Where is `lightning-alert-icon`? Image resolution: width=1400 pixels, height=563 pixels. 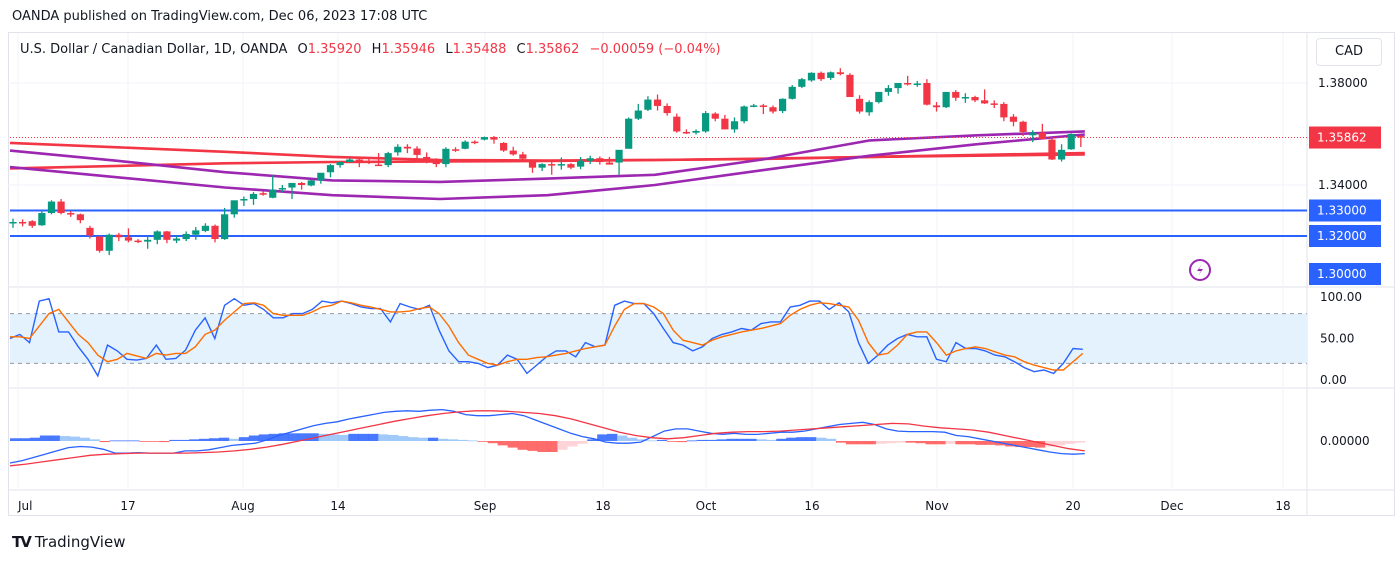 lightning-alert-icon is located at coordinates (1200, 270).